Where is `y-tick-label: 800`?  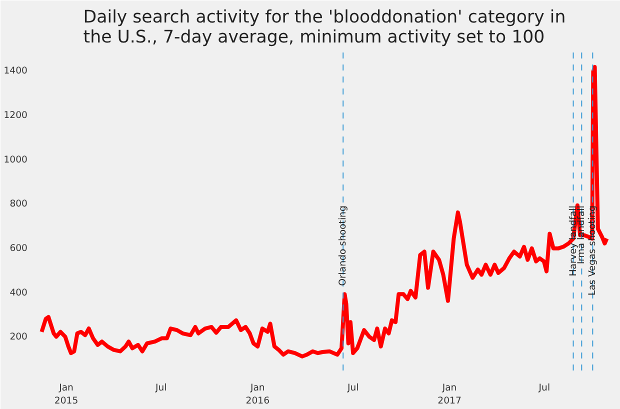
y-tick-label: 800 is located at coordinates (19, 204).